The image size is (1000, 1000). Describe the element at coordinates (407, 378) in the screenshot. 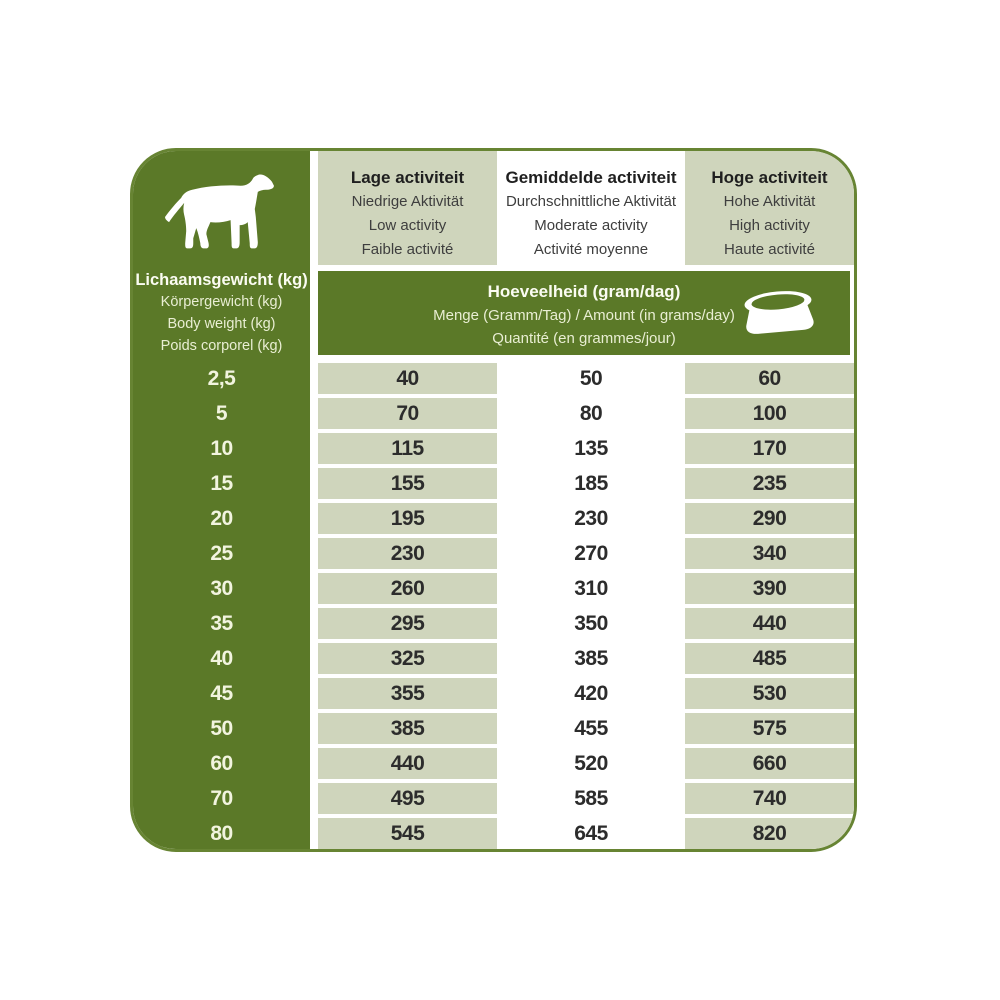

I see `amount-cell-low: 40` at that location.